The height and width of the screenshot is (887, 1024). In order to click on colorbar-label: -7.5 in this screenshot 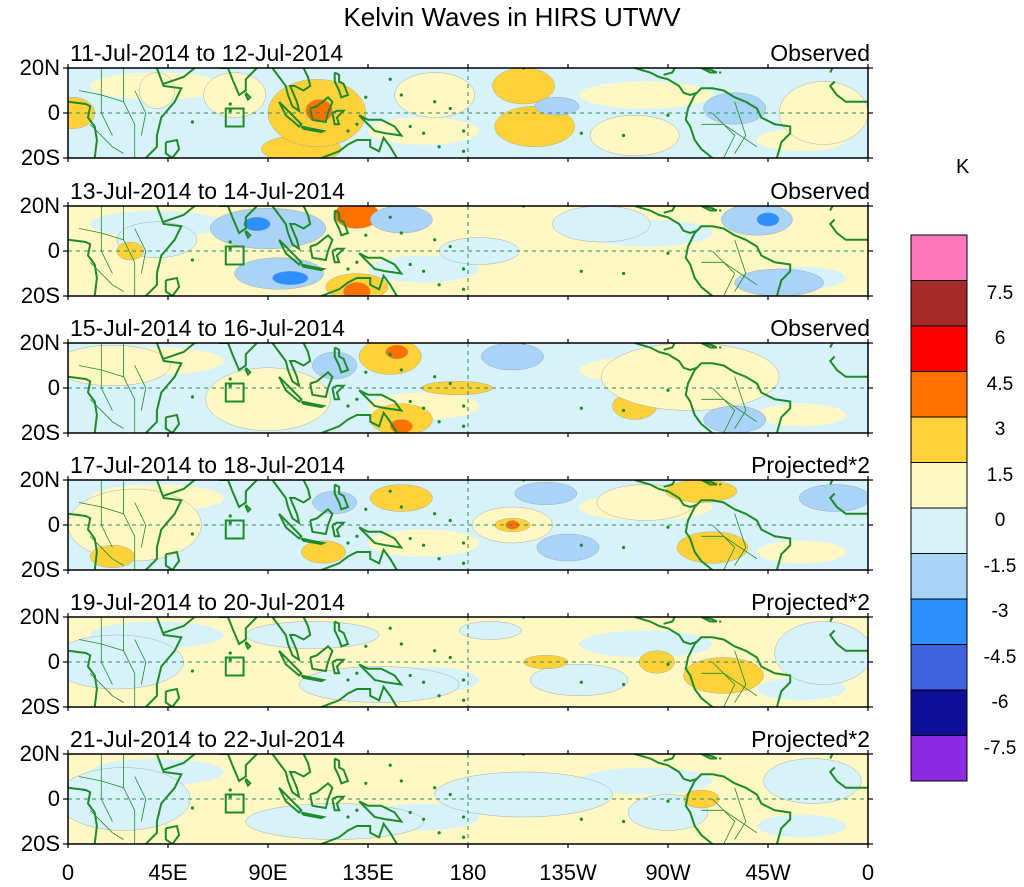, I will do `click(1000, 748)`.